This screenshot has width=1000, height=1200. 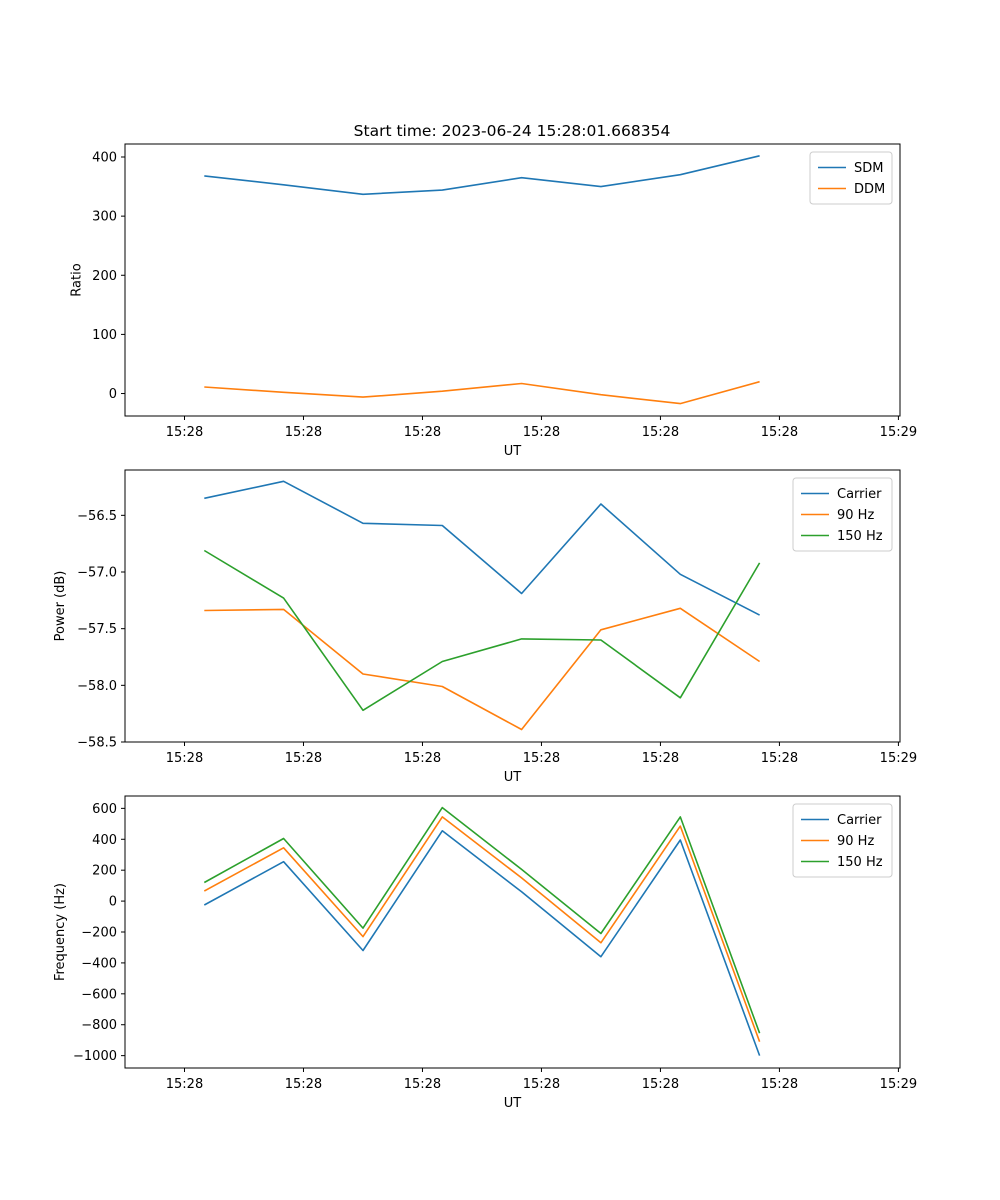 I want to click on y-axis-label: Power (dB), so click(x=60, y=606).